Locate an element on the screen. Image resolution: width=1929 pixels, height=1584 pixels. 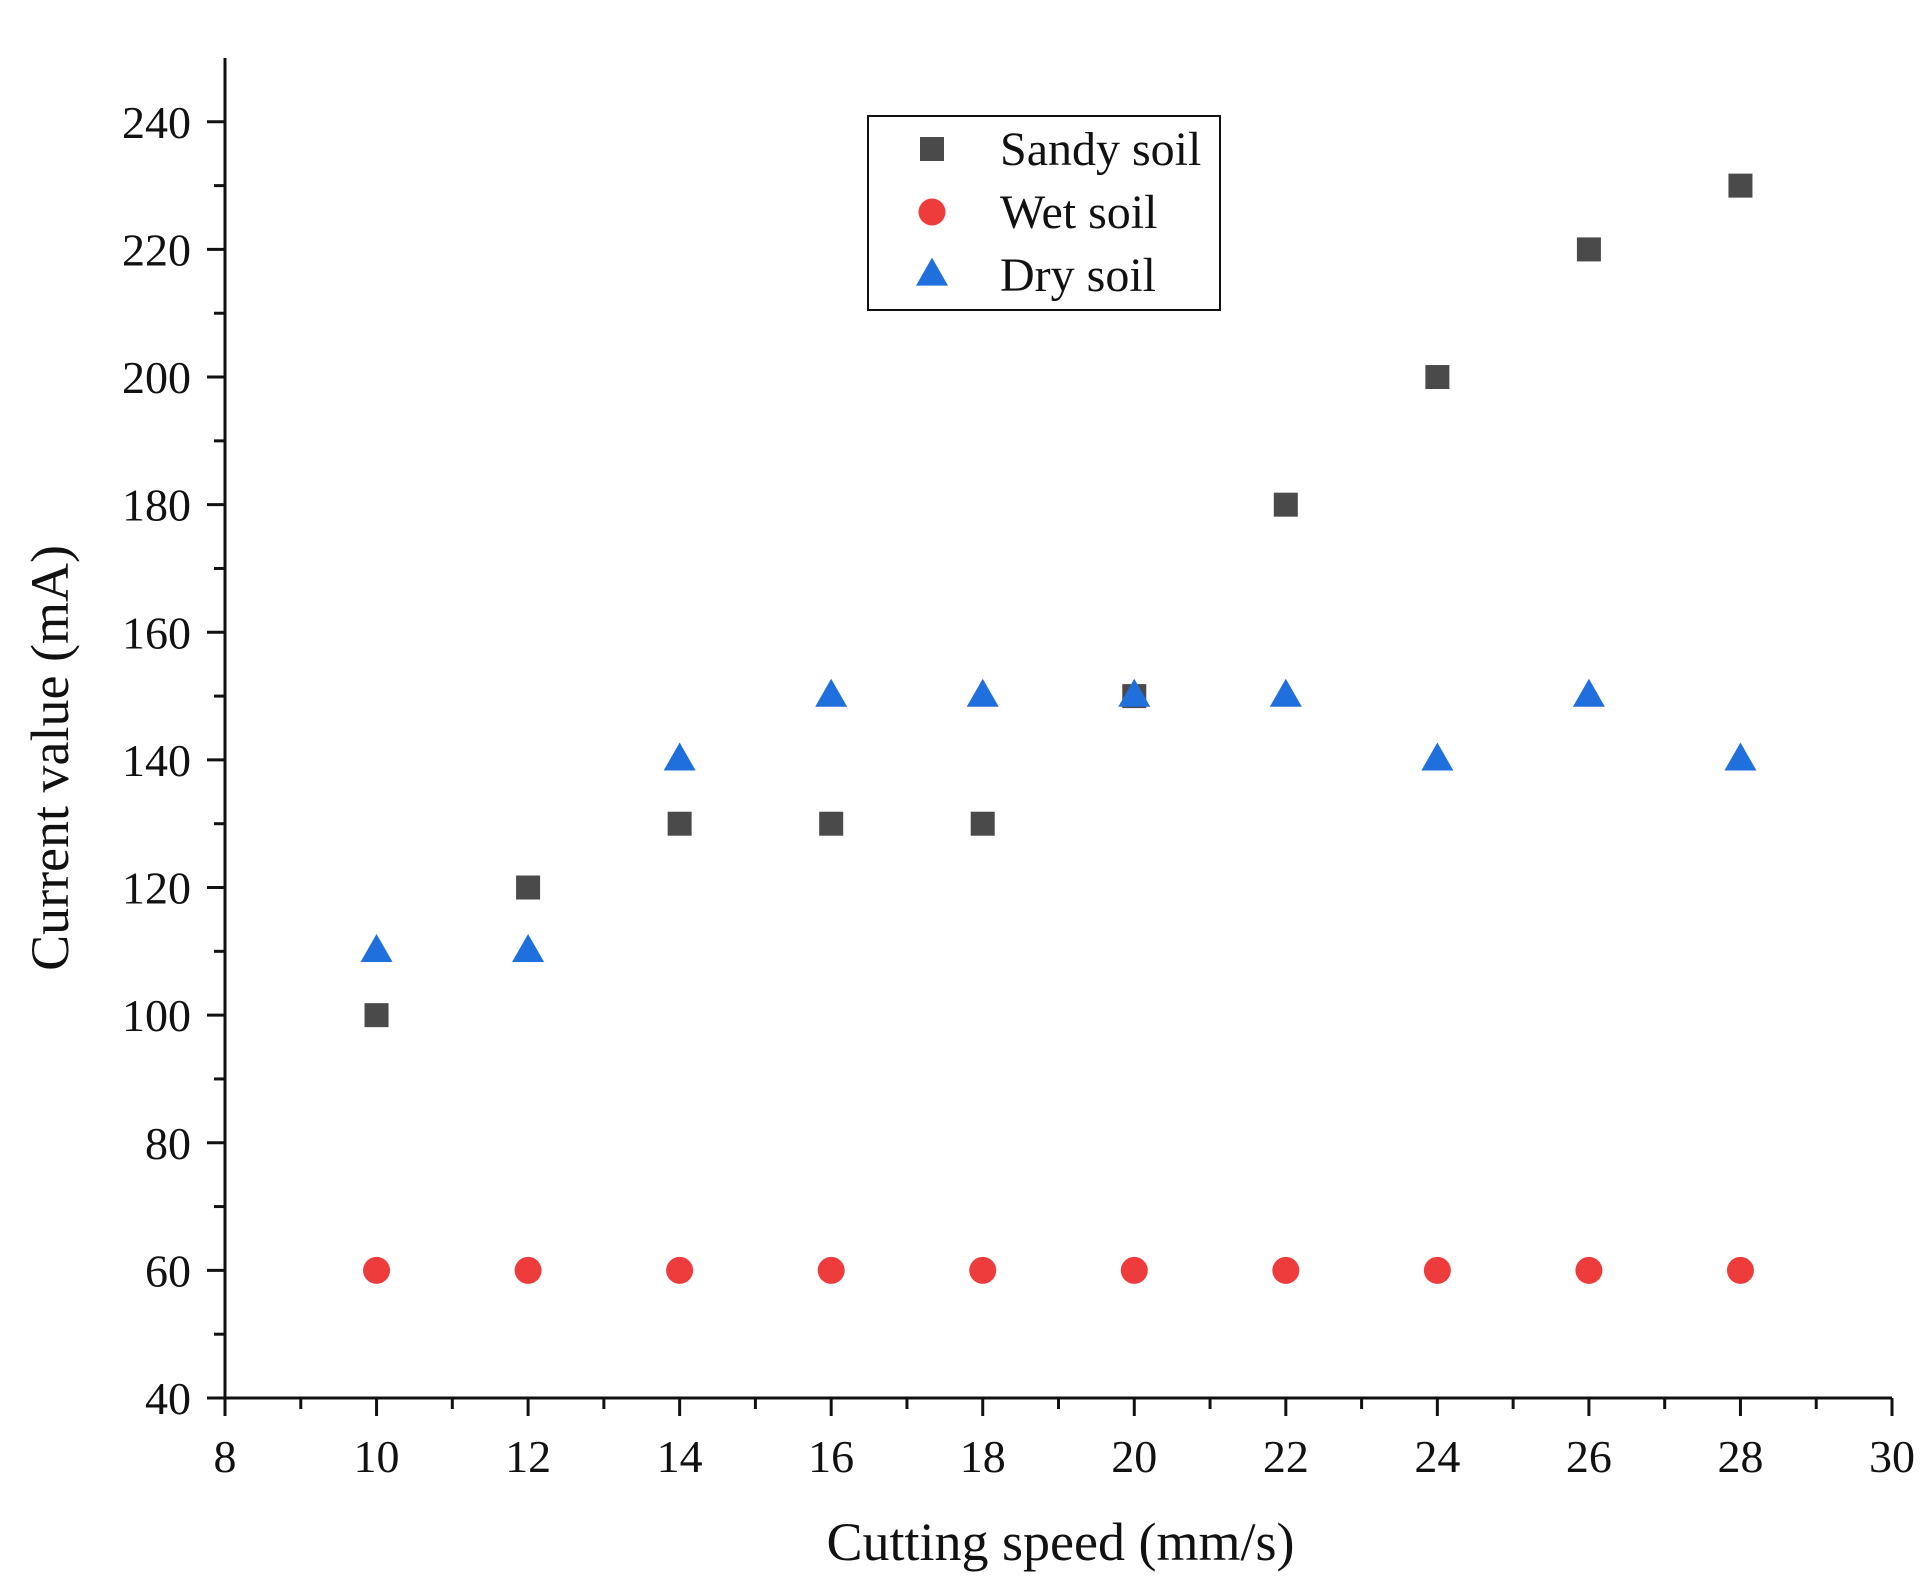
legend-marker-dry-soil is located at coordinates (932, 271).